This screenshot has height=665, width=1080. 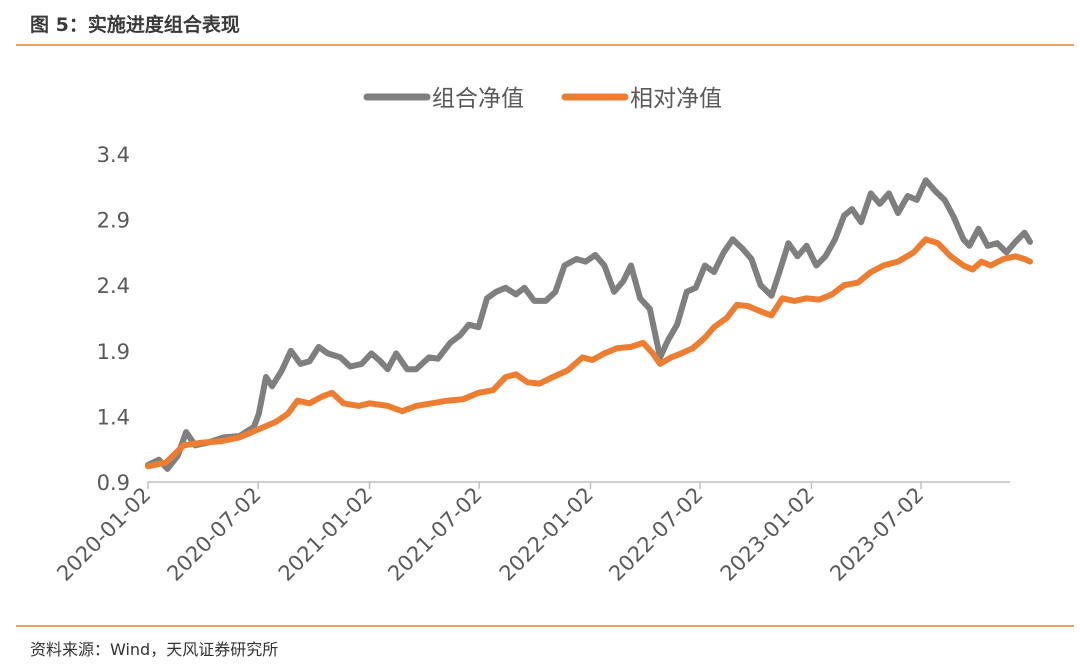 What do you see at coordinates (103, 534) in the screenshot?
I see `x-tick-label: 2020-01-02` at bounding box center [103, 534].